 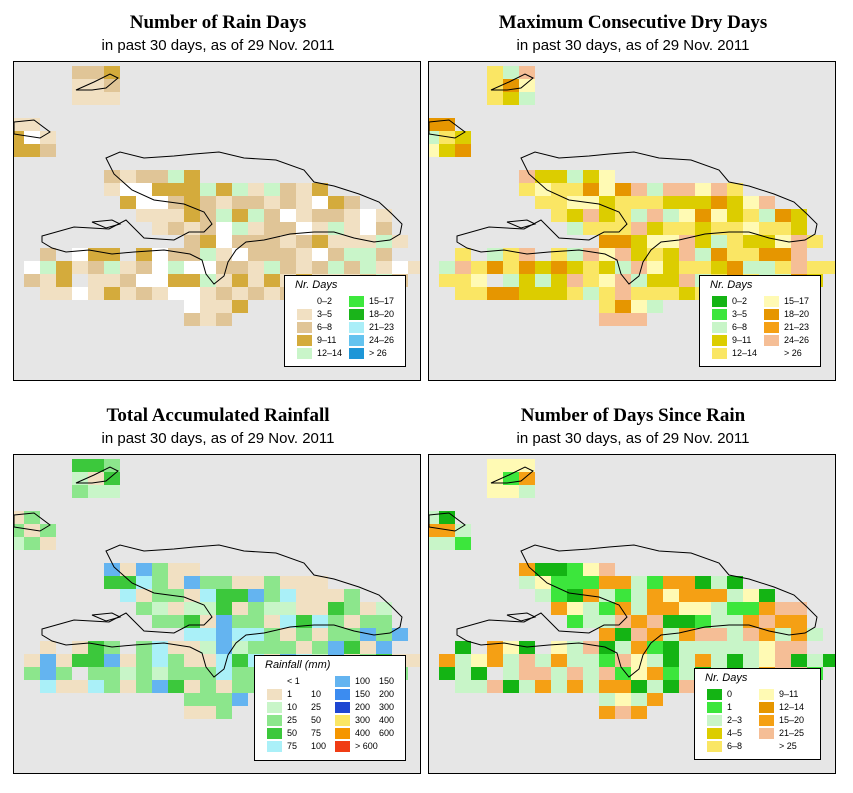 I want to click on legend-label: 300 400, so click(x=374, y=720).